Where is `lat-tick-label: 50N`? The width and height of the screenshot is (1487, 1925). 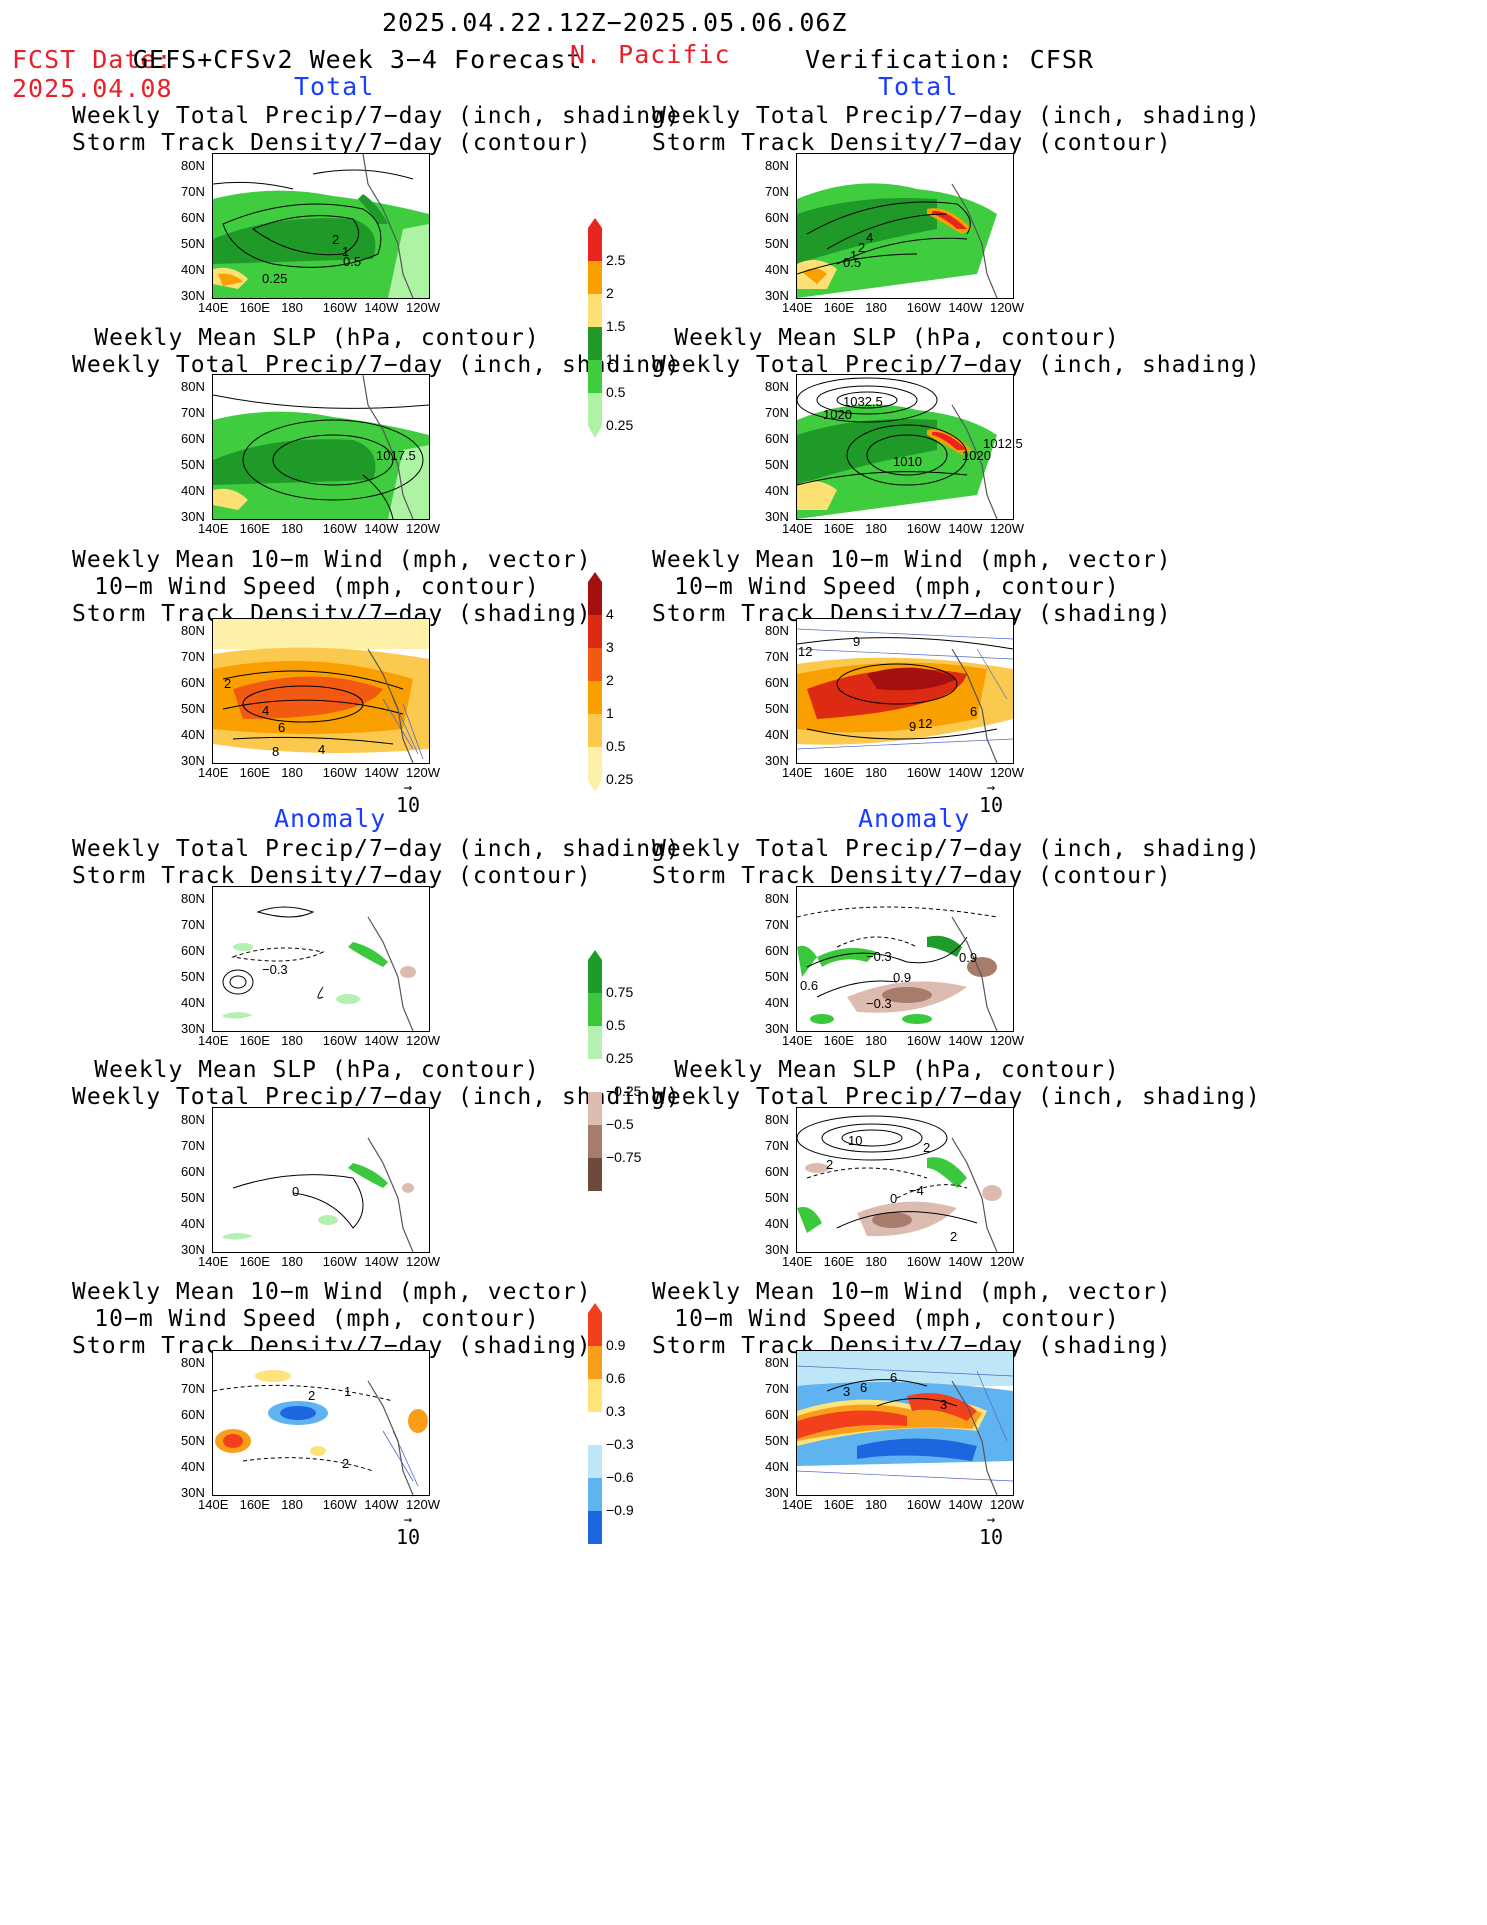 lat-tick-label: 50N is located at coordinates (777, 708).